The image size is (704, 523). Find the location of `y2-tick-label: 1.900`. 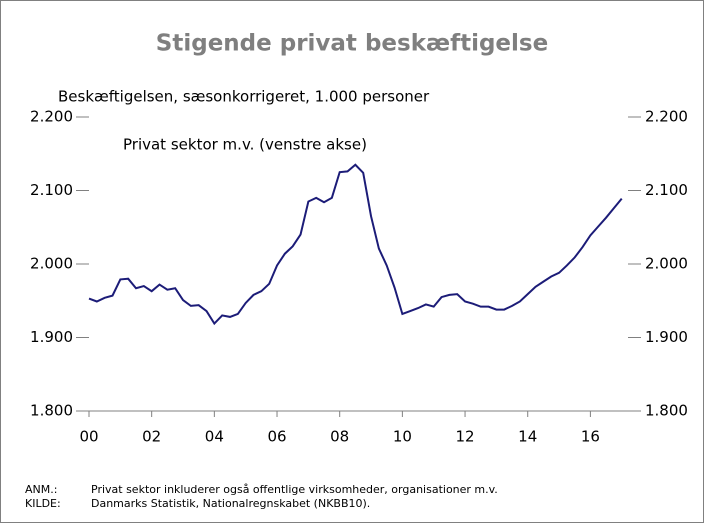

y2-tick-label: 1.900 is located at coordinates (666, 337).